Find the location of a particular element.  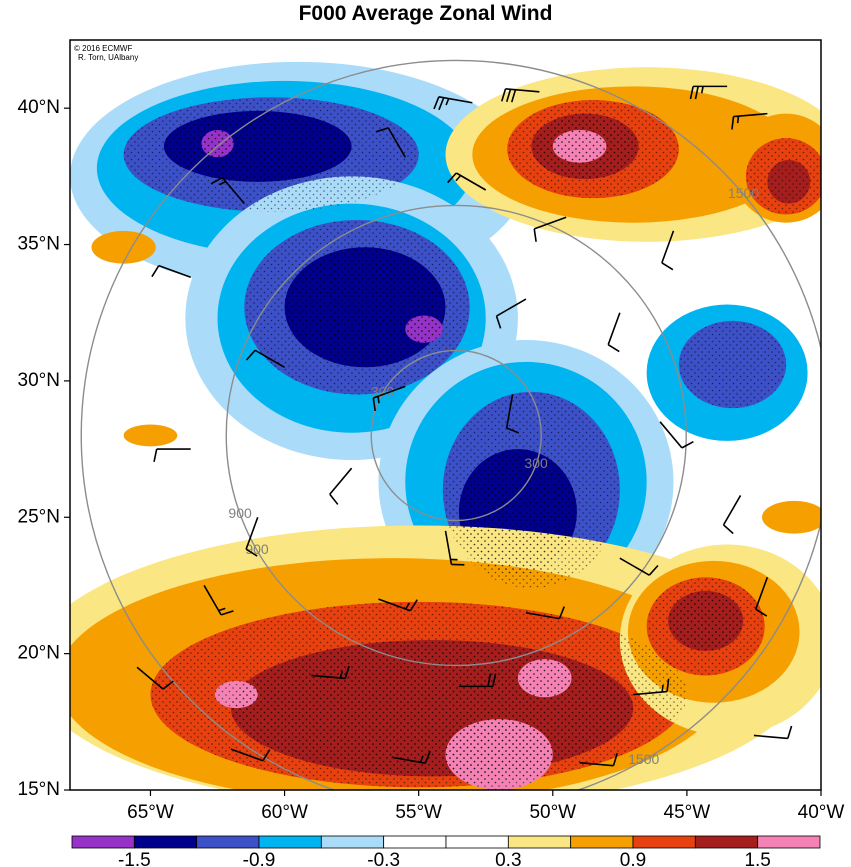

lat-label: 20°N is located at coordinates (39, 653).